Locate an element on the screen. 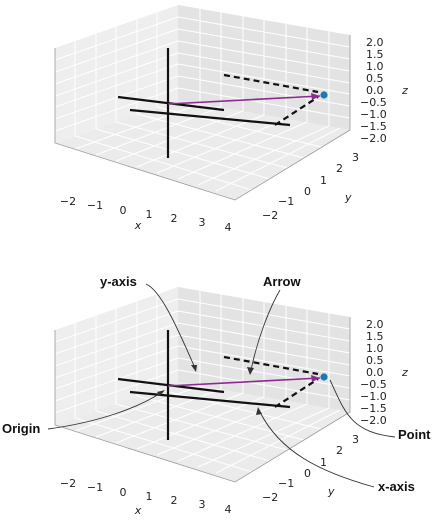  leader-point is located at coordinates (362, 408).